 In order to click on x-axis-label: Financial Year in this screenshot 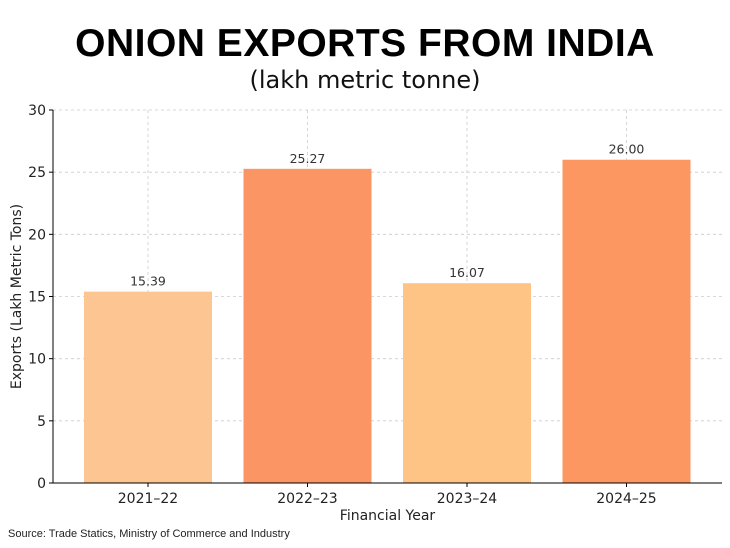, I will do `click(388, 516)`.